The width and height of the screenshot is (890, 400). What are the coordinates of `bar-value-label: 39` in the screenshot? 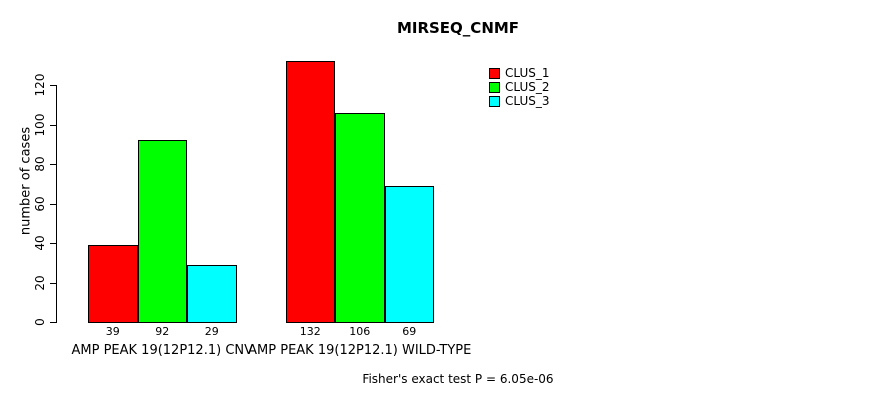 It's located at (112, 331).